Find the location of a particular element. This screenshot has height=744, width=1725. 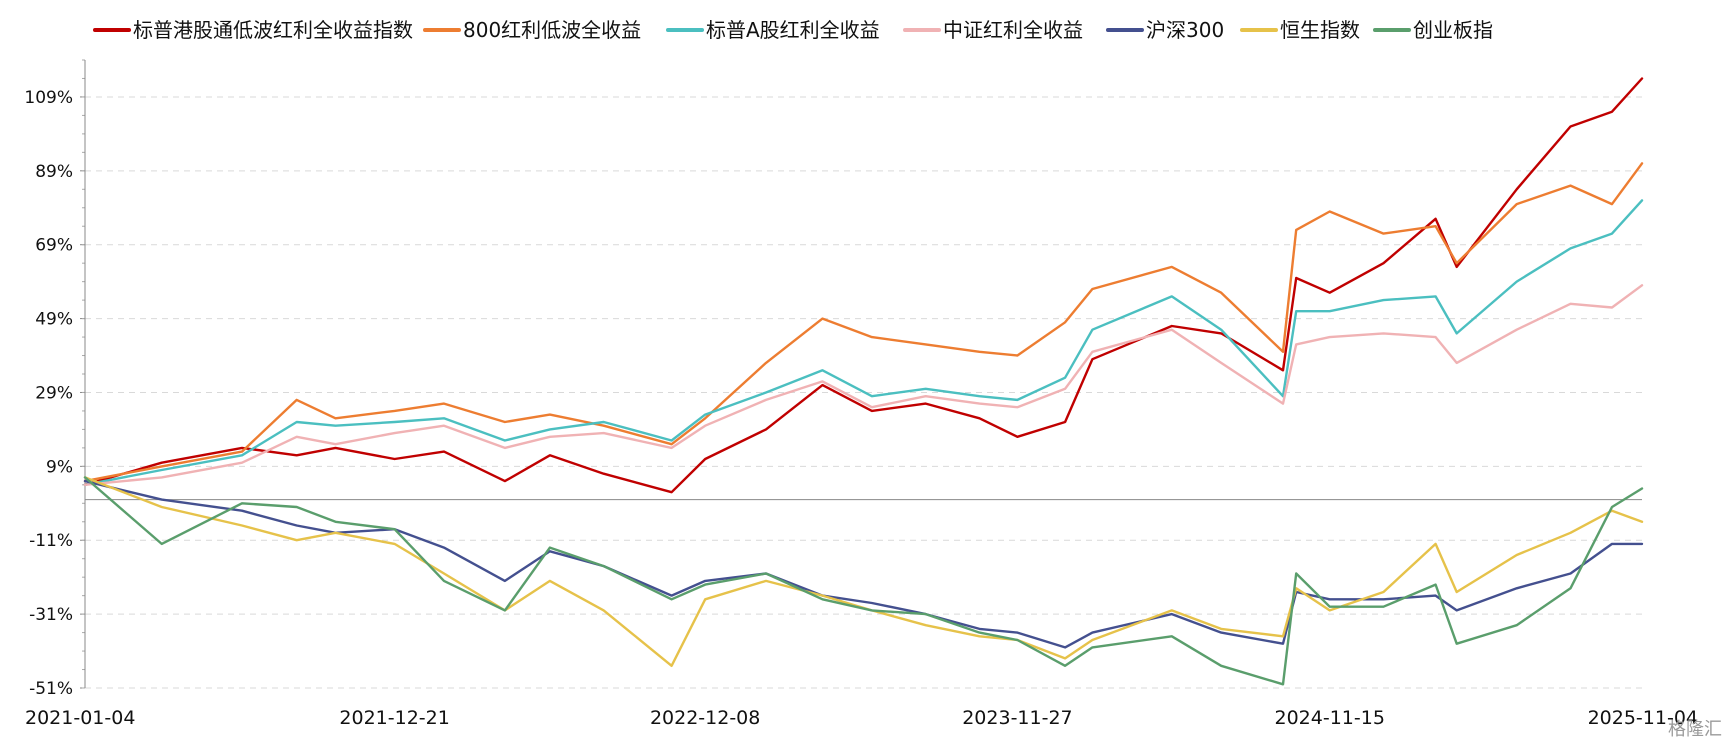

x-tick-label: 2021-12-21 is located at coordinates (394, 718).